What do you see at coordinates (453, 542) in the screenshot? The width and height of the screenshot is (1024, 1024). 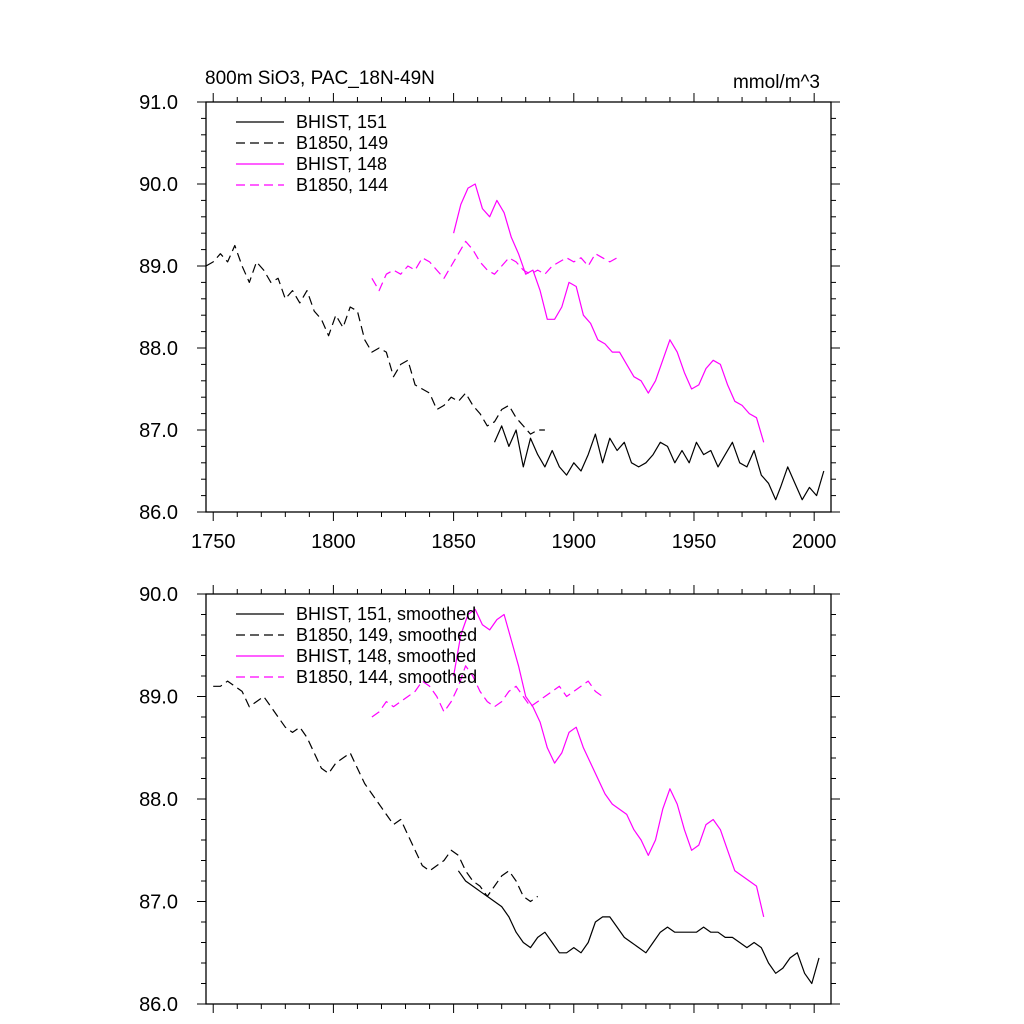 I see `x-tick-label: 1850` at bounding box center [453, 542].